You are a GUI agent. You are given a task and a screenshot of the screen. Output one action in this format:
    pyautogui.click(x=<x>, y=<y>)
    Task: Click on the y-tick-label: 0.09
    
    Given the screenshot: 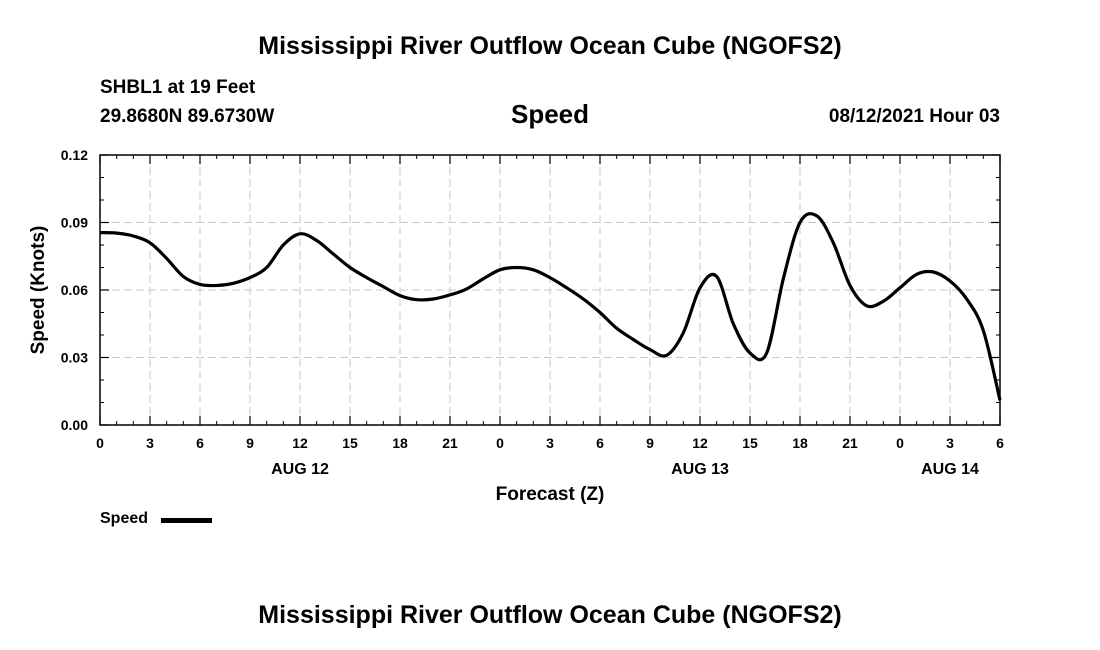 What is the action you would take?
    pyautogui.click(x=74, y=223)
    